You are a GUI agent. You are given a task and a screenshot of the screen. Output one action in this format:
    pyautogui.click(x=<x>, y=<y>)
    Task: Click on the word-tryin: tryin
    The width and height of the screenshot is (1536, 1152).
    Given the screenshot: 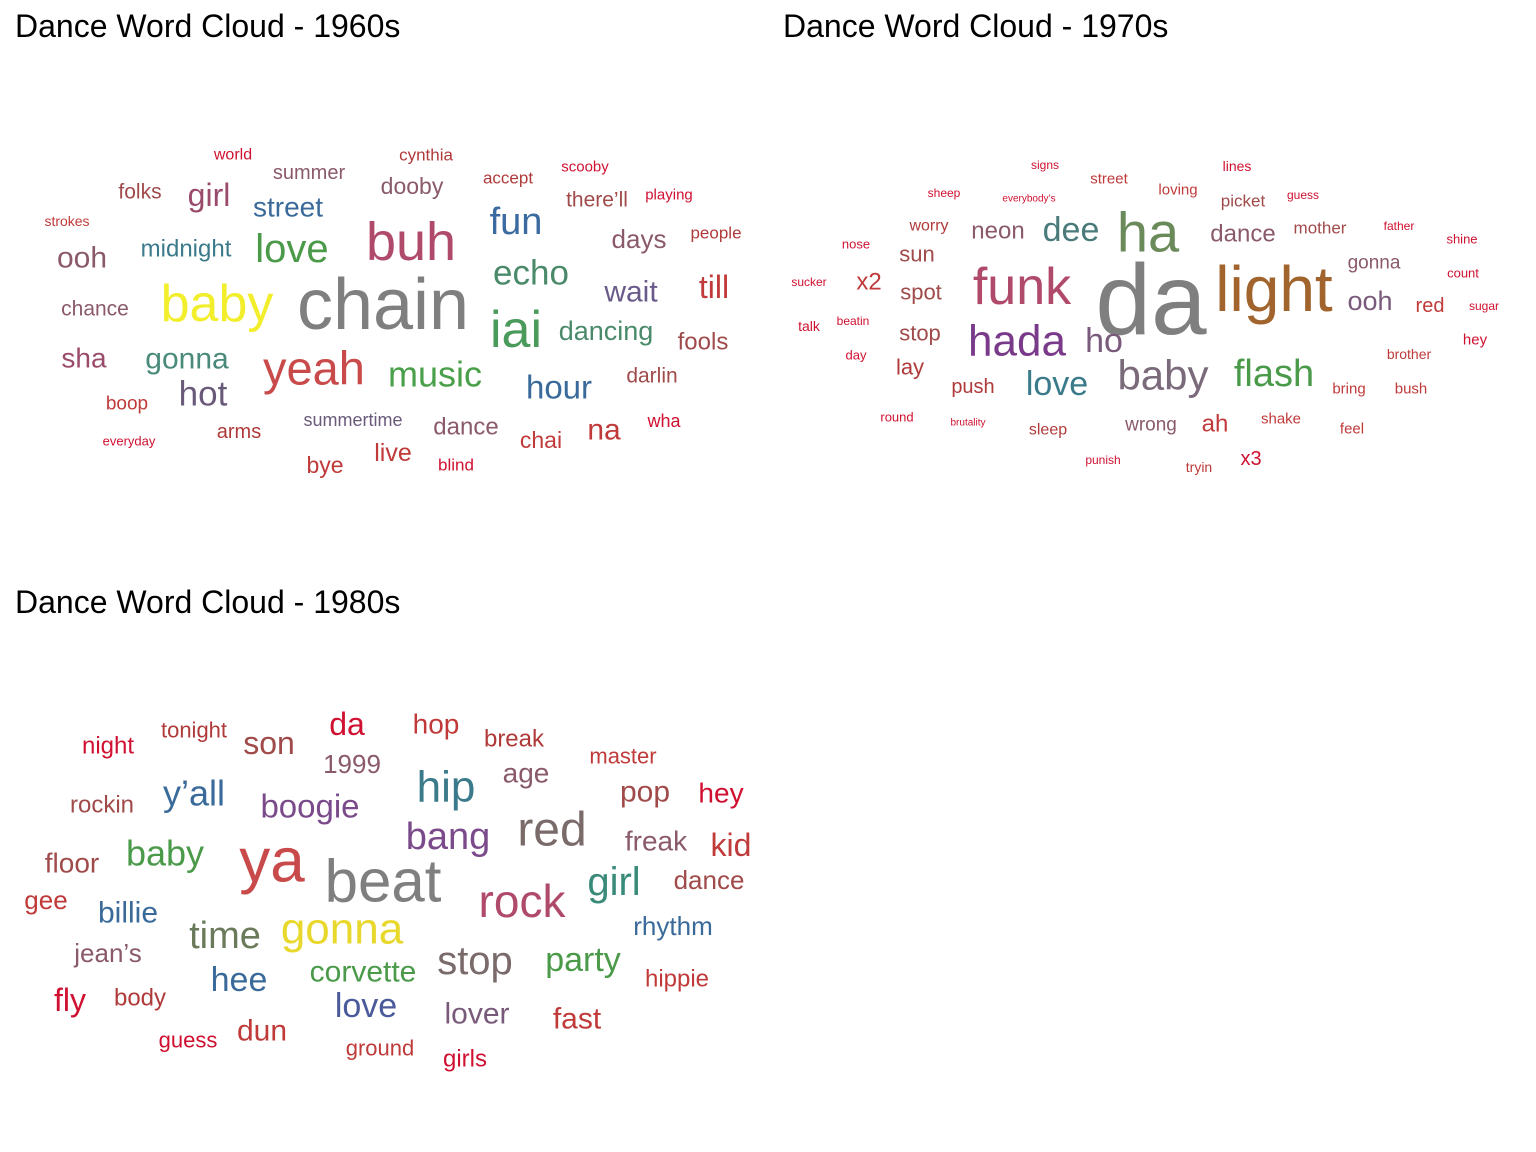 What is the action you would take?
    pyautogui.click(x=1199, y=467)
    